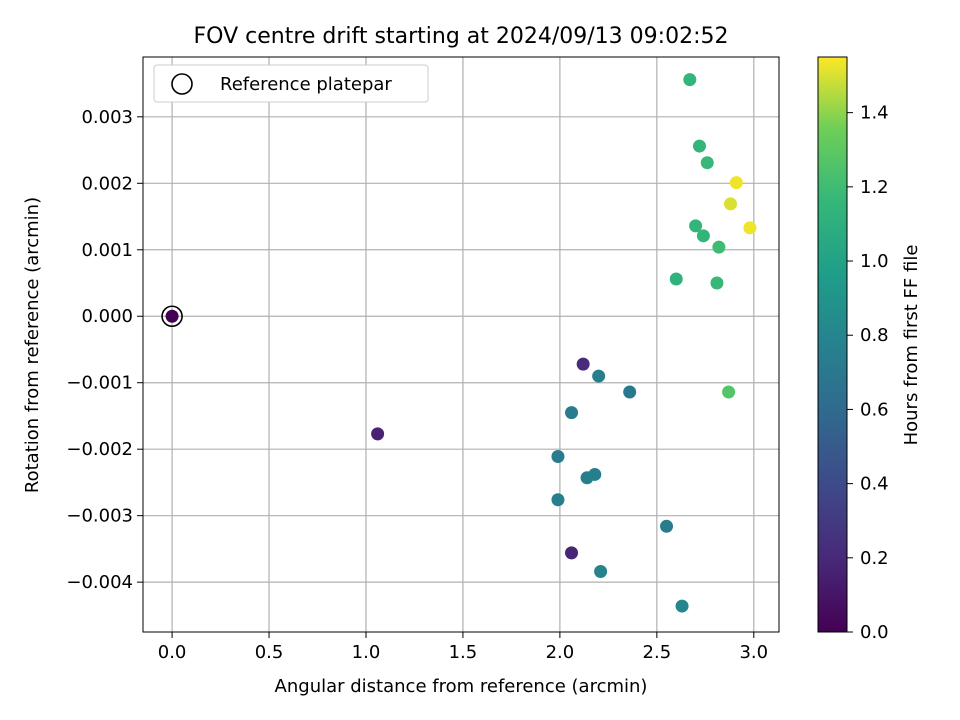 The height and width of the screenshot is (720, 960). Describe the element at coordinates (874, 187) in the screenshot. I see `colorbar-tick-label: 1.2` at that location.